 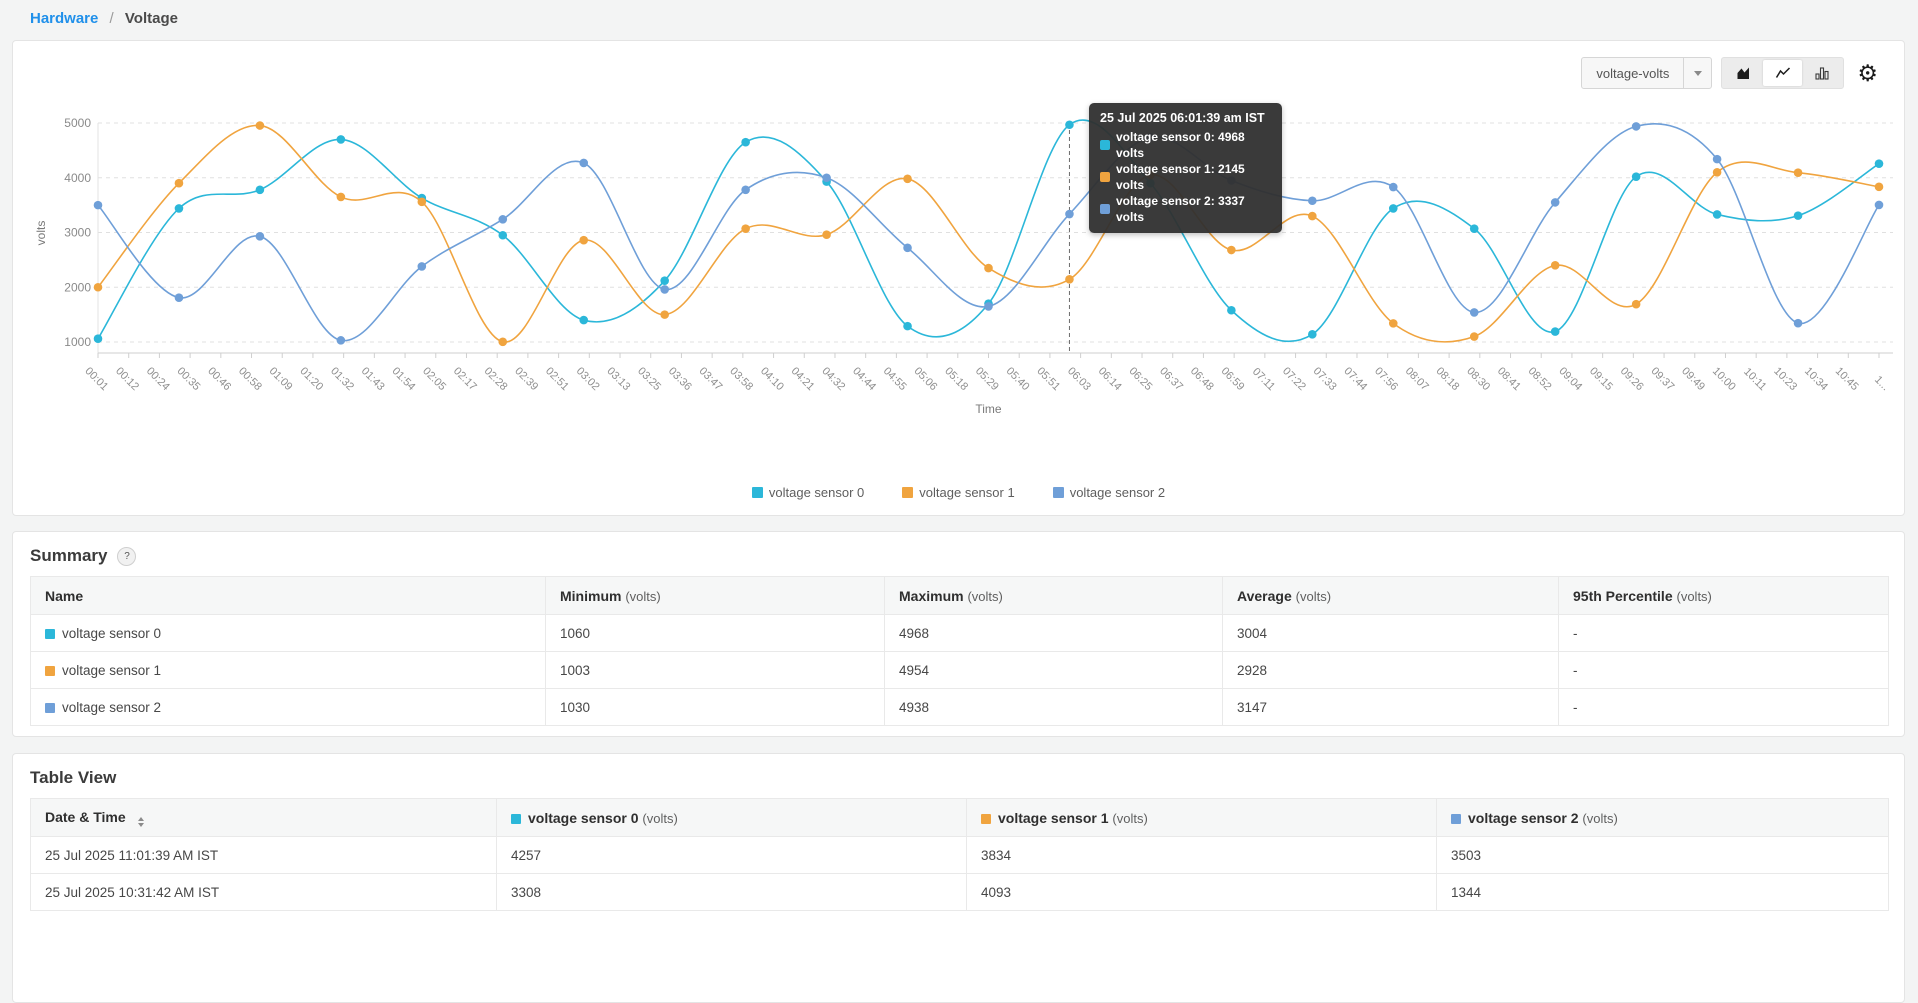 What do you see at coordinates (711, 379) in the screenshot?
I see `svg-text: 03:47` at bounding box center [711, 379].